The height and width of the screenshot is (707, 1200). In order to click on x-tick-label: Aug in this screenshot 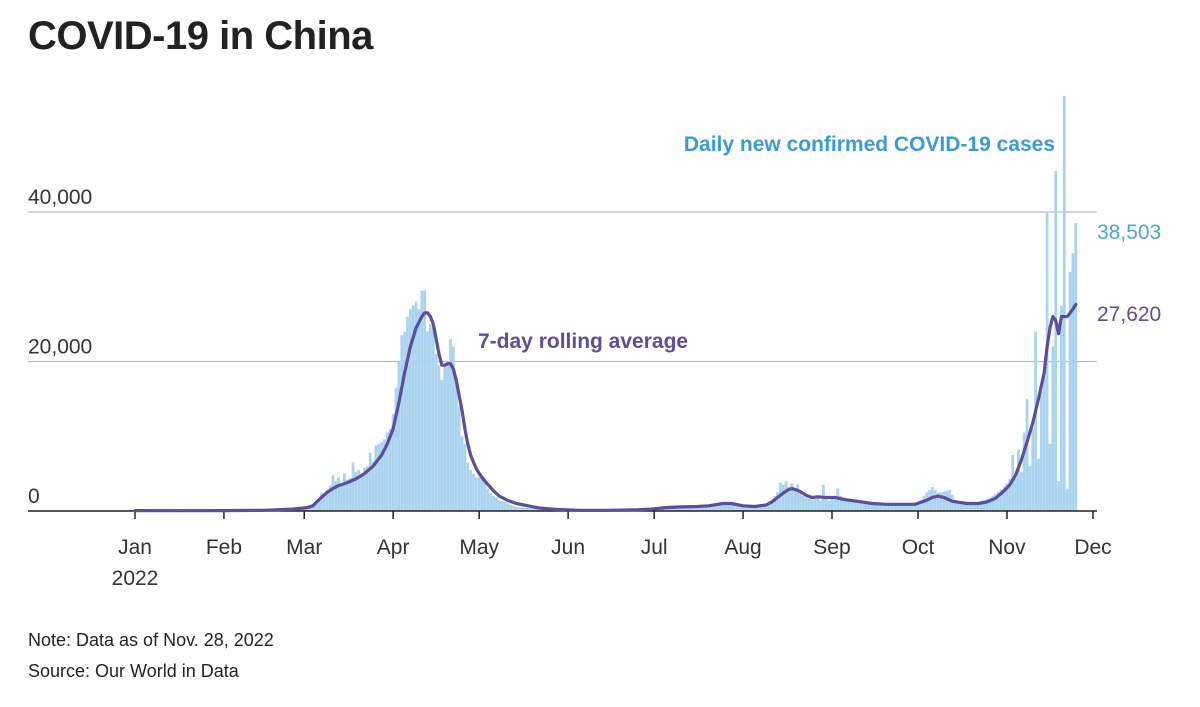, I will do `click(742, 547)`.